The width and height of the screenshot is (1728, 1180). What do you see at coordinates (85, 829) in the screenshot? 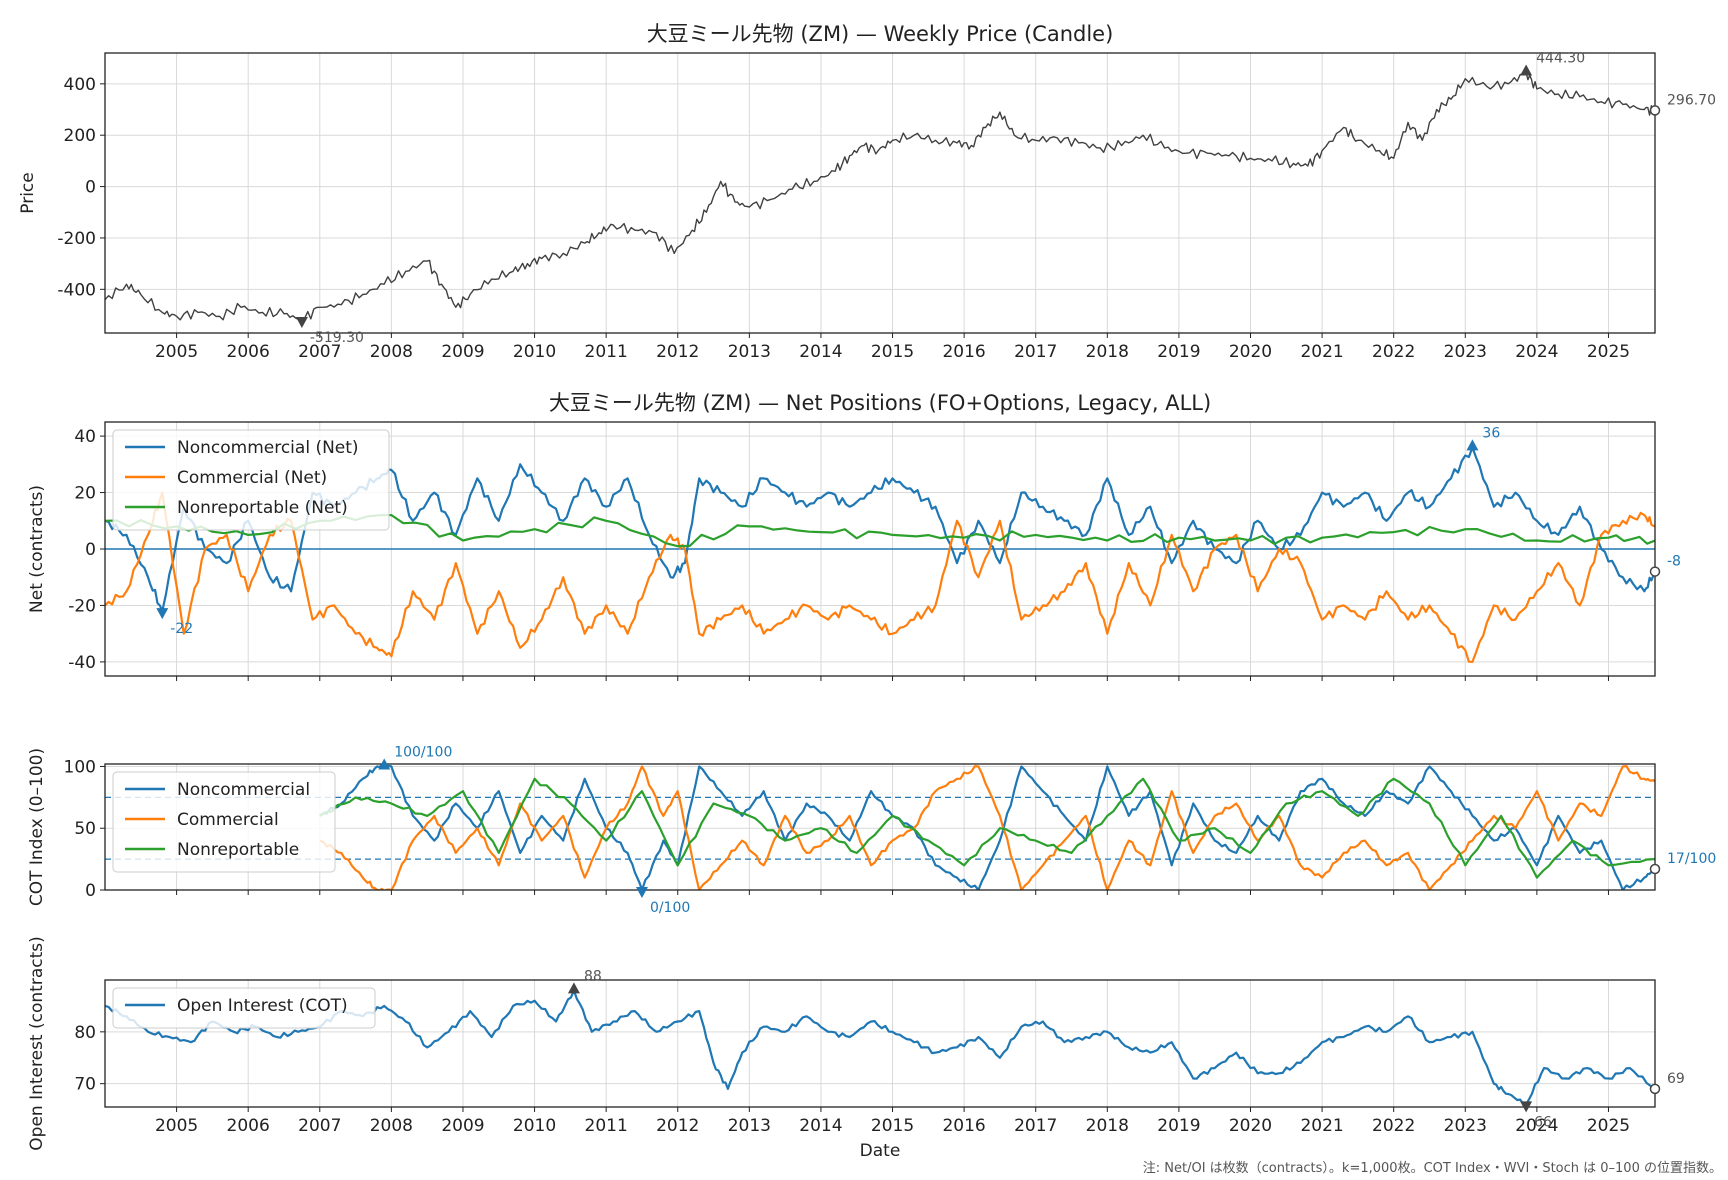
I see `ytick-label: 50` at bounding box center [85, 829].